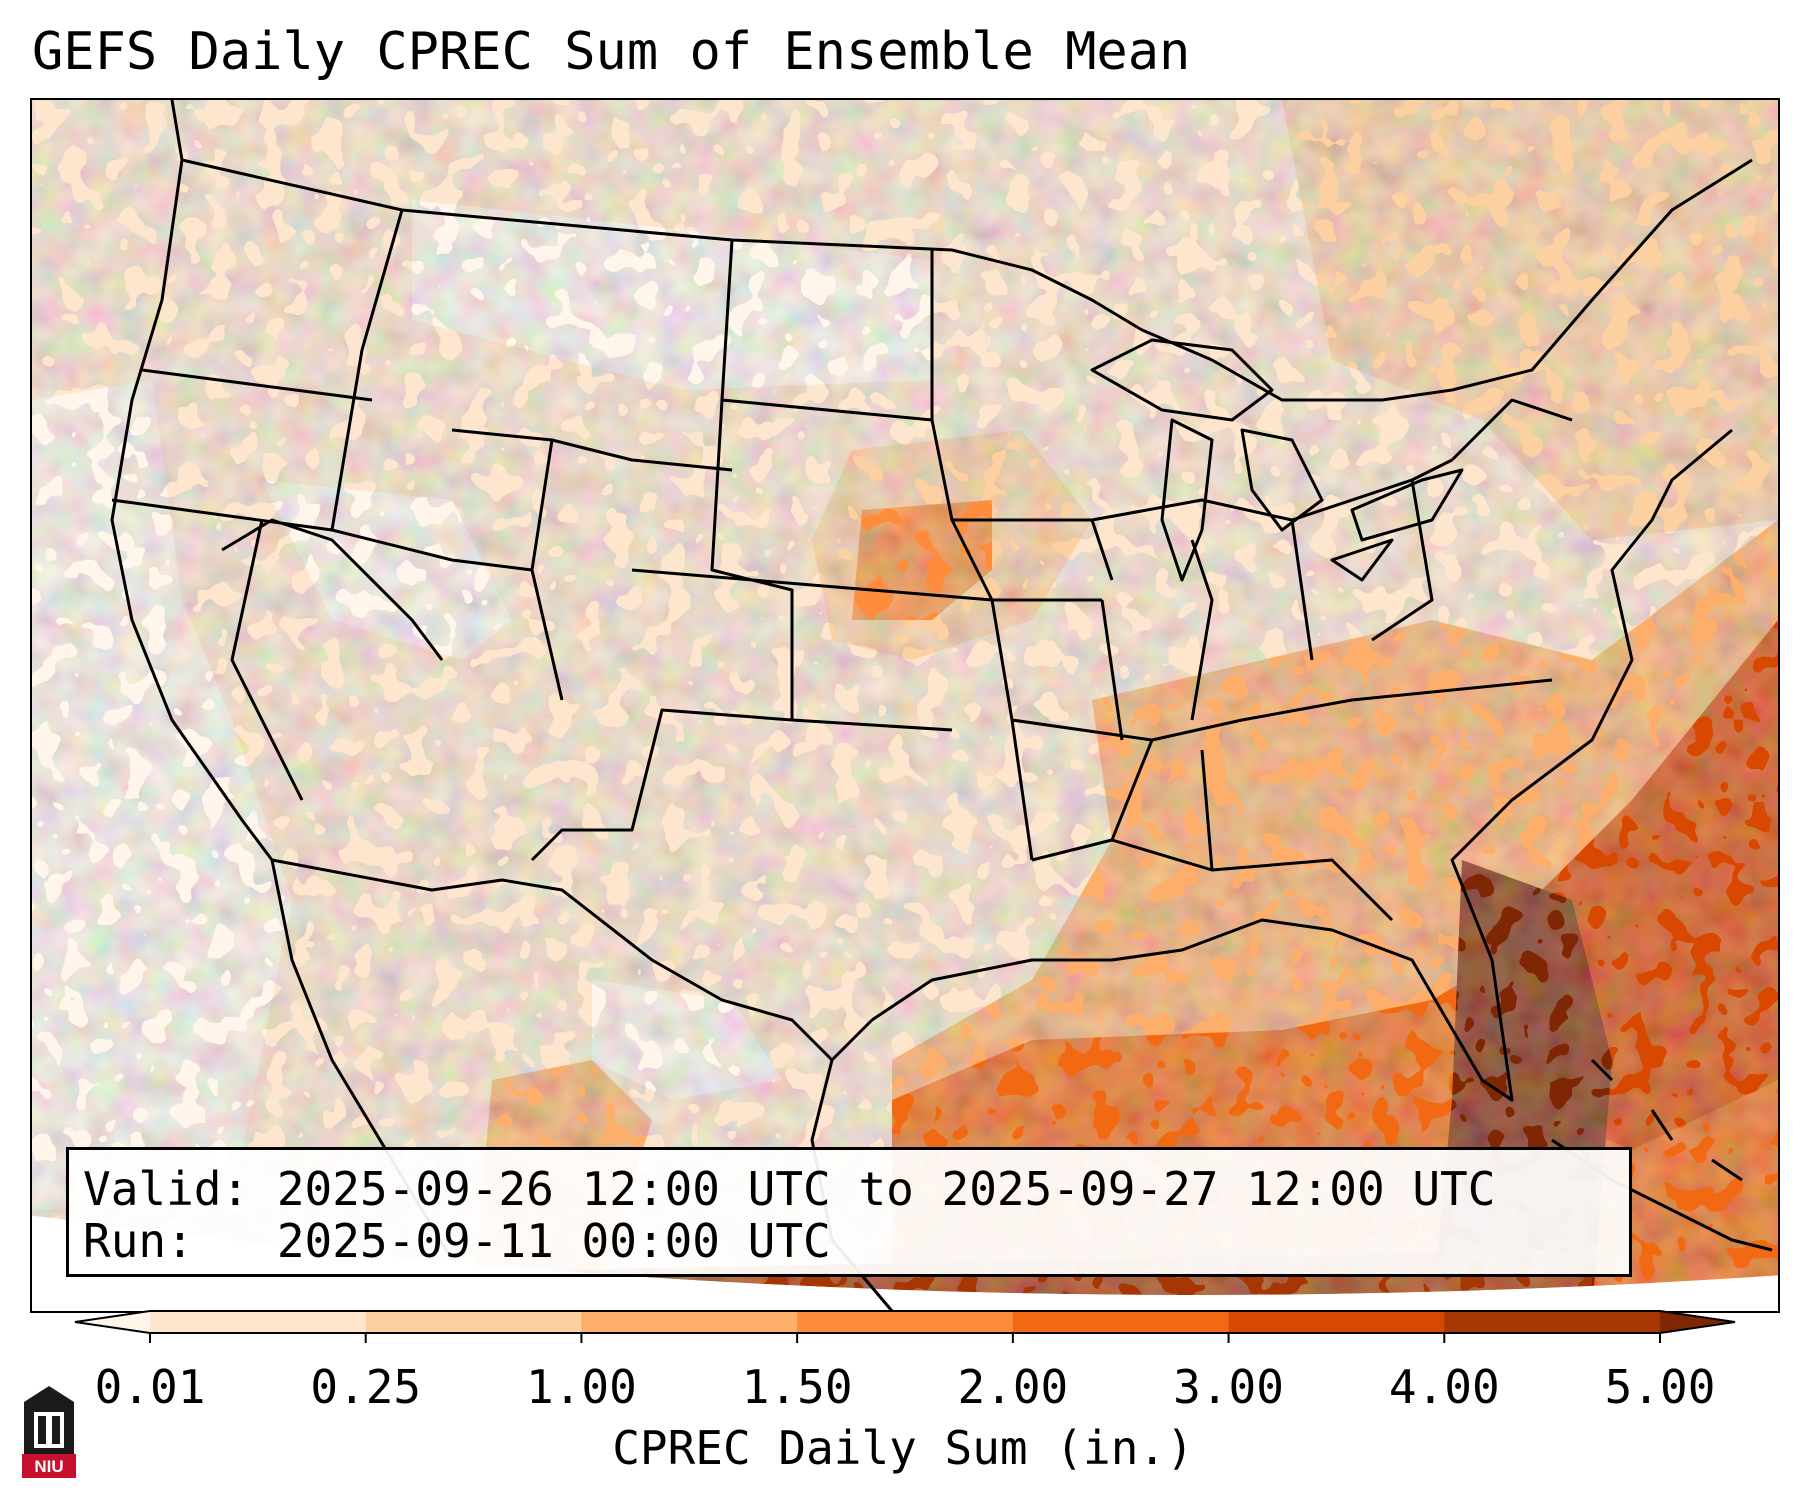 Image resolution: width=1803 pixels, height=1500 pixels. Describe the element at coordinates (572, 960) in the screenshot. I see `us-mexico-border` at that location.